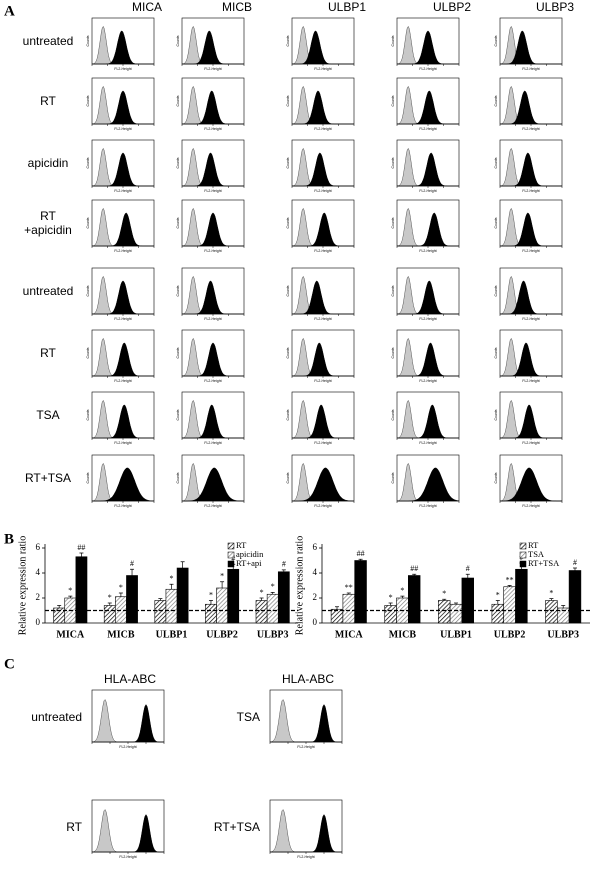 The height and width of the screenshot is (878, 600). What do you see at coordinates (452, 7) in the screenshot?
I see `column-header: ULBP2` at bounding box center [452, 7].